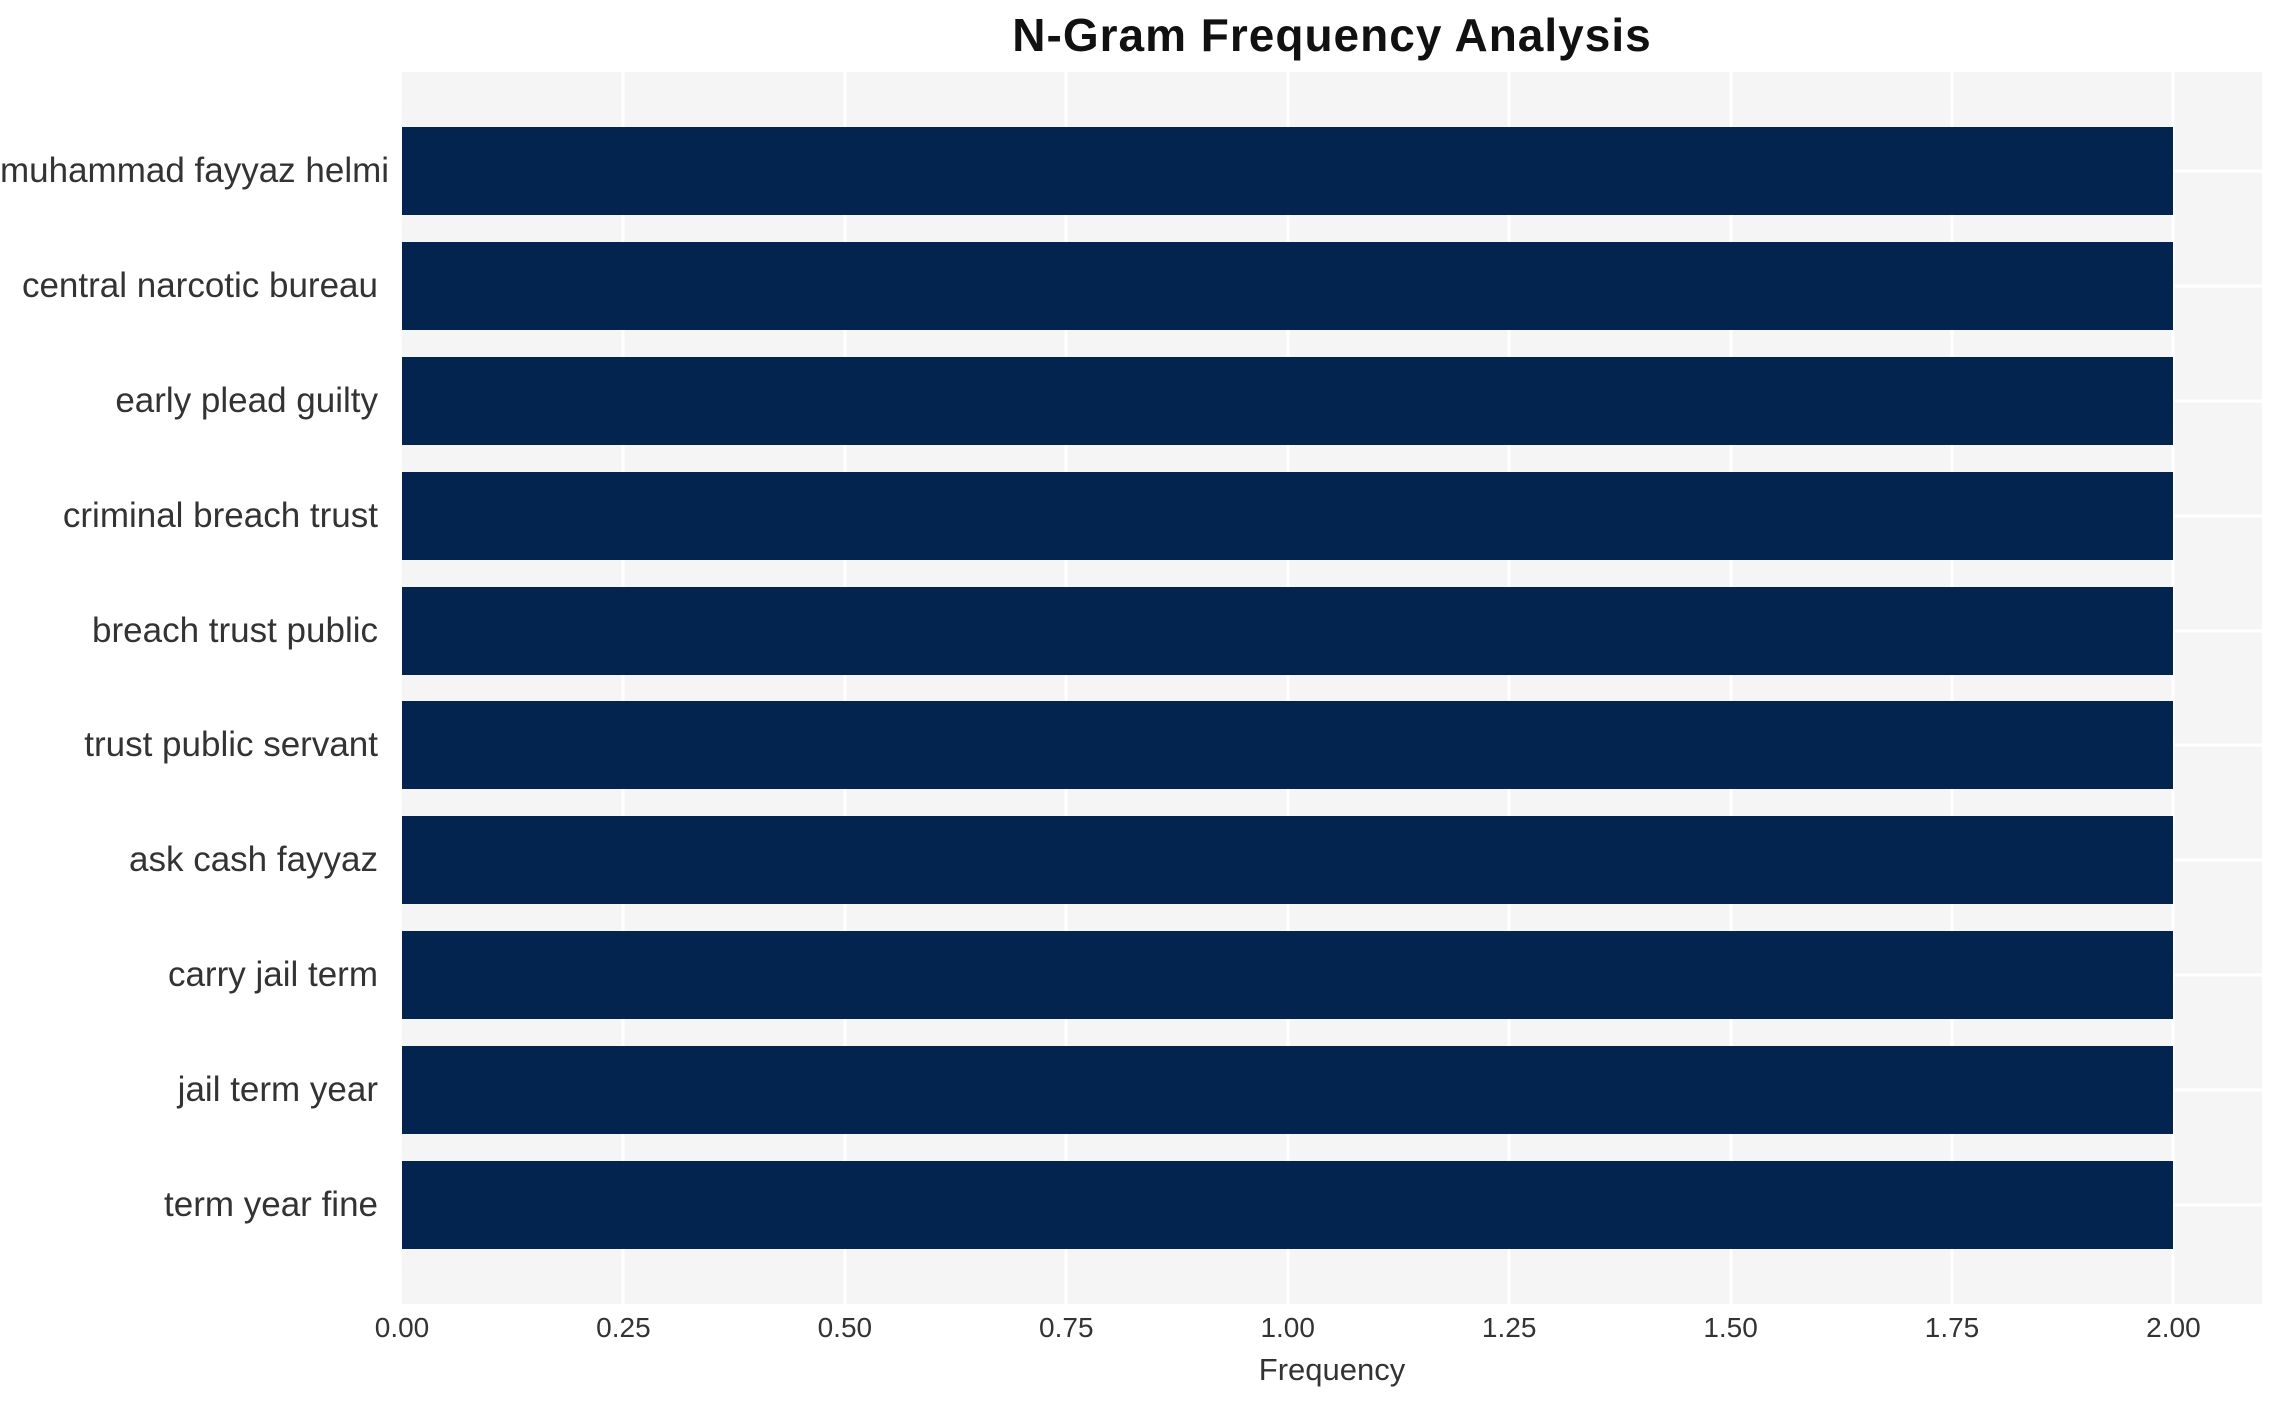 The image size is (2280, 1402). What do you see at coordinates (402, 1327) in the screenshot?
I see `x-tick-label: 0.00` at bounding box center [402, 1327].